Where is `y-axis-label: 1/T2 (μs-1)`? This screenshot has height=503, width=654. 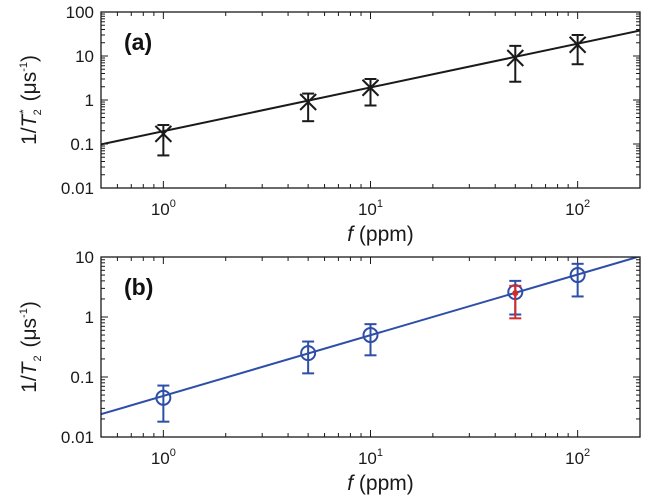 y-axis-label: 1/T2 (μs-1) is located at coordinates (31, 347).